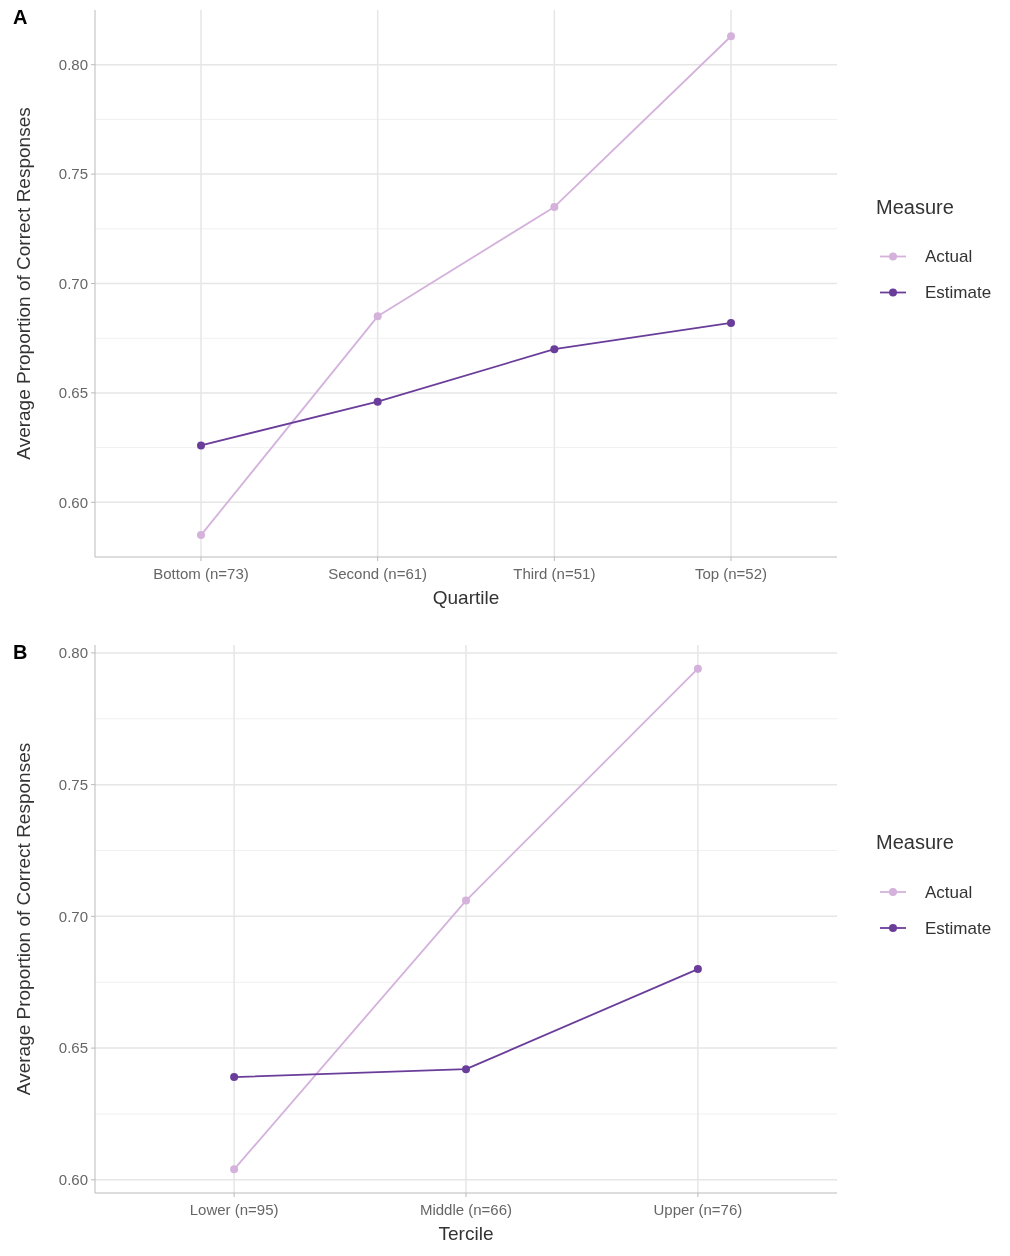 The image size is (1010, 1256). Describe the element at coordinates (554, 573) in the screenshot. I see `x-tick-label: Third (n=51)` at that location.